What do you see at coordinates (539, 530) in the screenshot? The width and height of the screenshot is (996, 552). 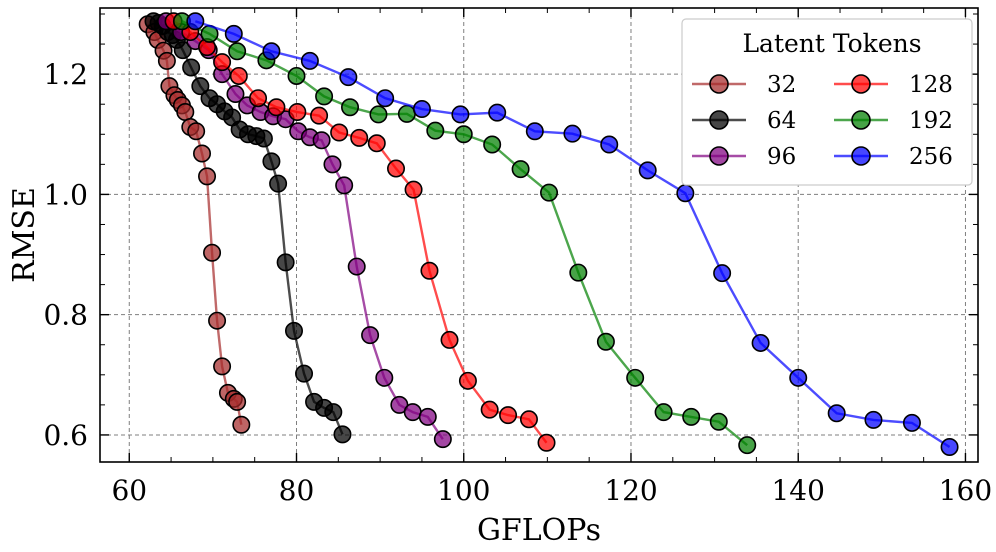 I see `x-axis-label: GFLOPs` at bounding box center [539, 530].